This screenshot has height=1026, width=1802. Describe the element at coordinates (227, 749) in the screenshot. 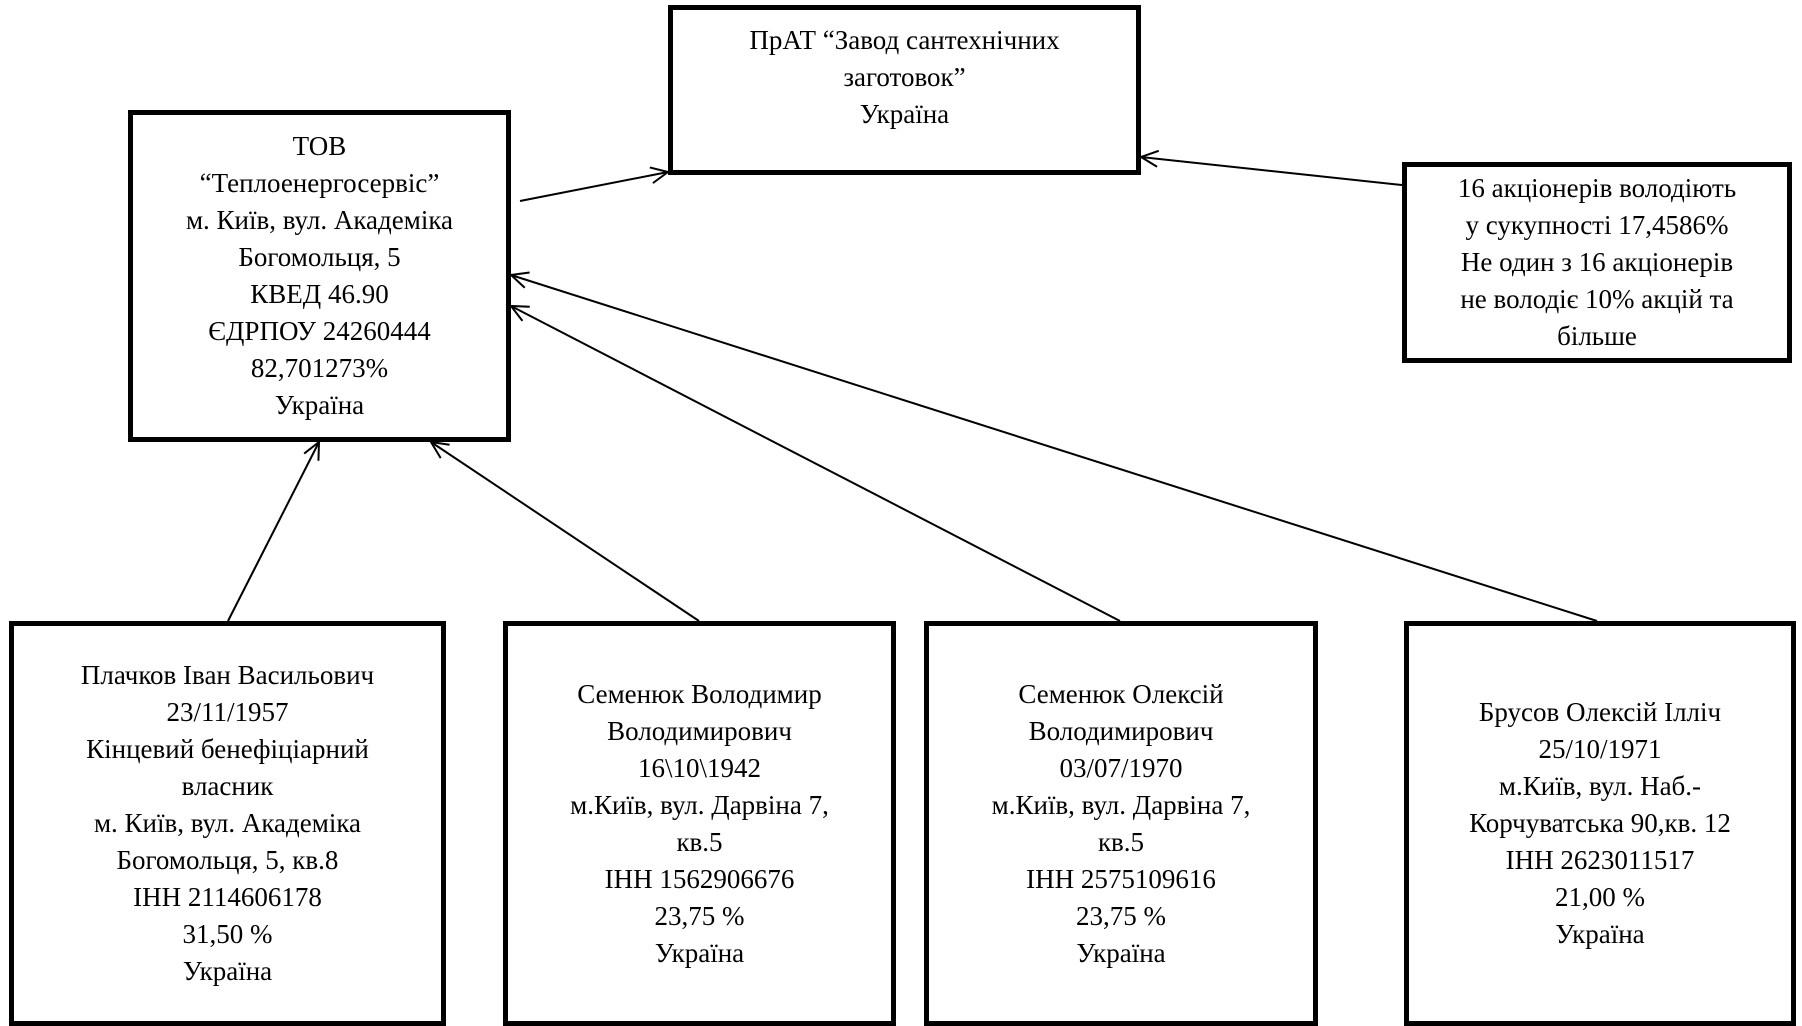

I see `owner-beneficiary-line-1: Кінцевий бенефіціарний` at that location.